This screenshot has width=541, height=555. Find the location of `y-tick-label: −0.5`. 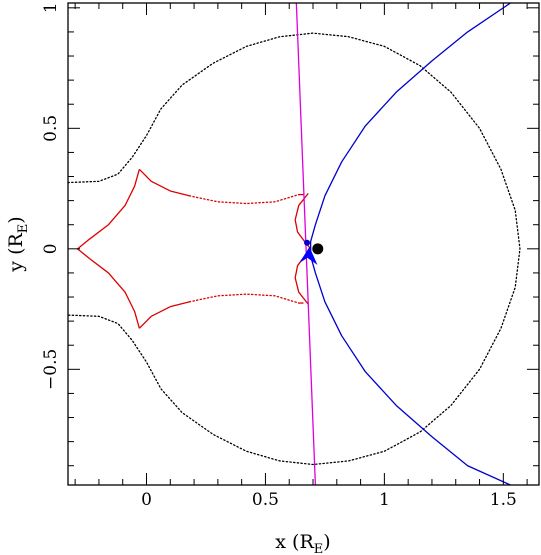

y-tick-label: −0.5 is located at coordinates (51, 369).